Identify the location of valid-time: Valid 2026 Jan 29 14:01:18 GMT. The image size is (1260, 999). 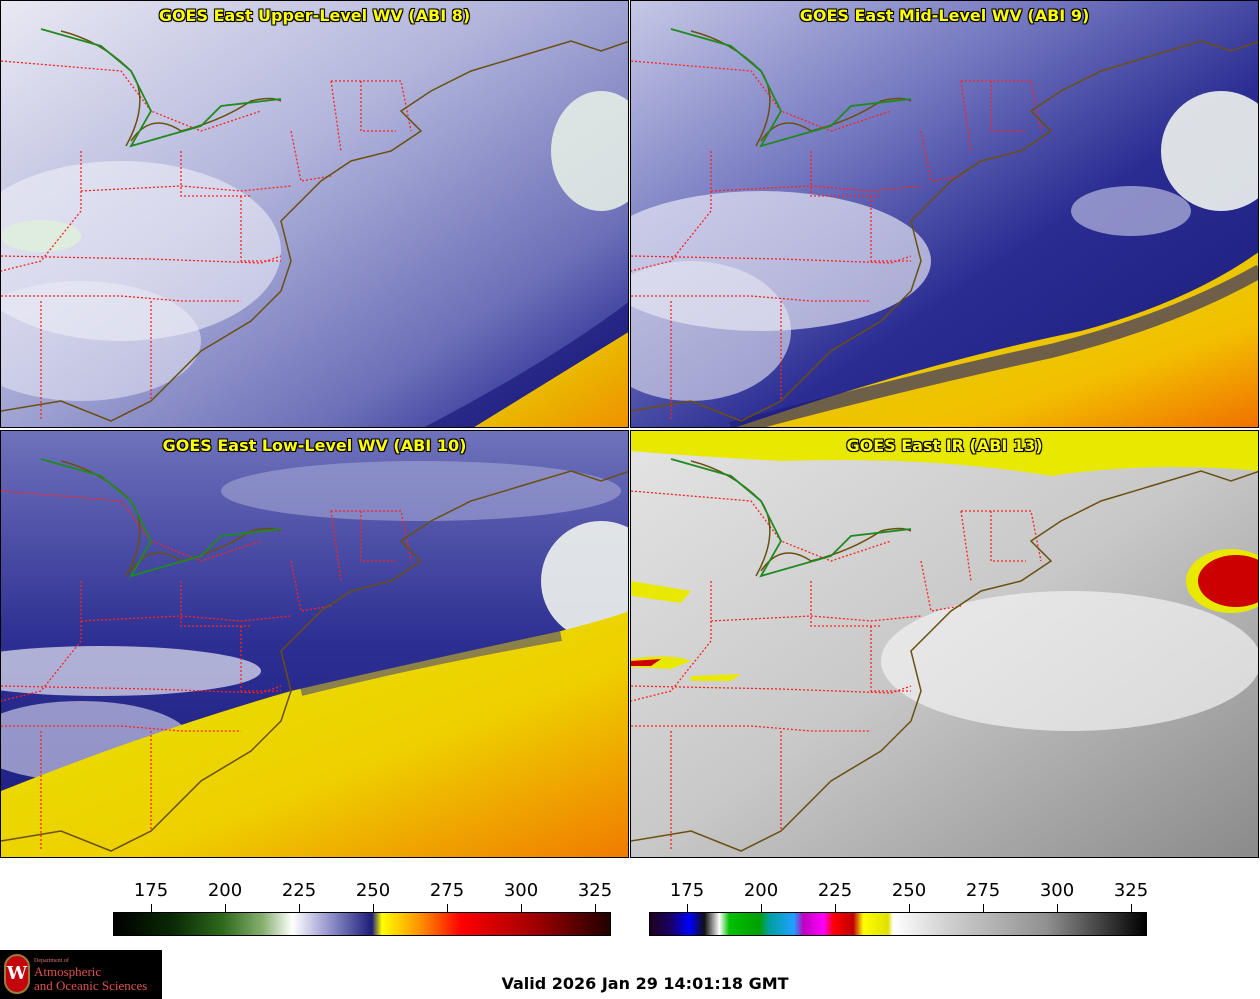
(645, 983).